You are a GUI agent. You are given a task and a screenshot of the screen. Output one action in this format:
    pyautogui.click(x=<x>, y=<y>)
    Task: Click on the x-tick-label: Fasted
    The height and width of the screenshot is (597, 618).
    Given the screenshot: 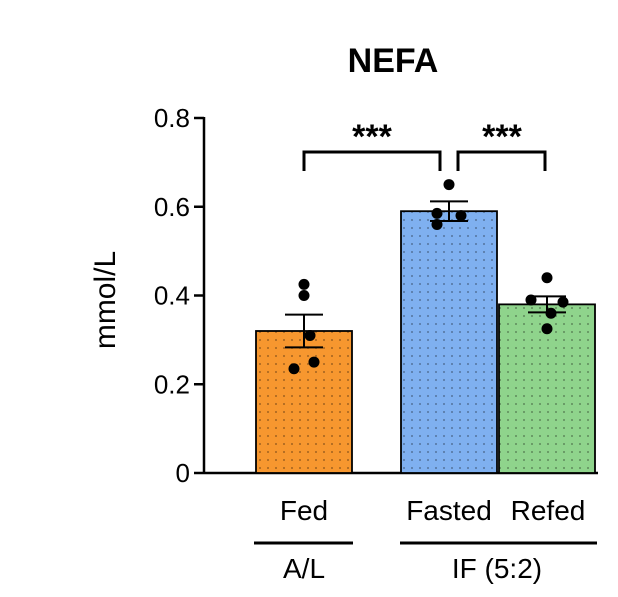 What is the action you would take?
    pyautogui.click(x=449, y=510)
    